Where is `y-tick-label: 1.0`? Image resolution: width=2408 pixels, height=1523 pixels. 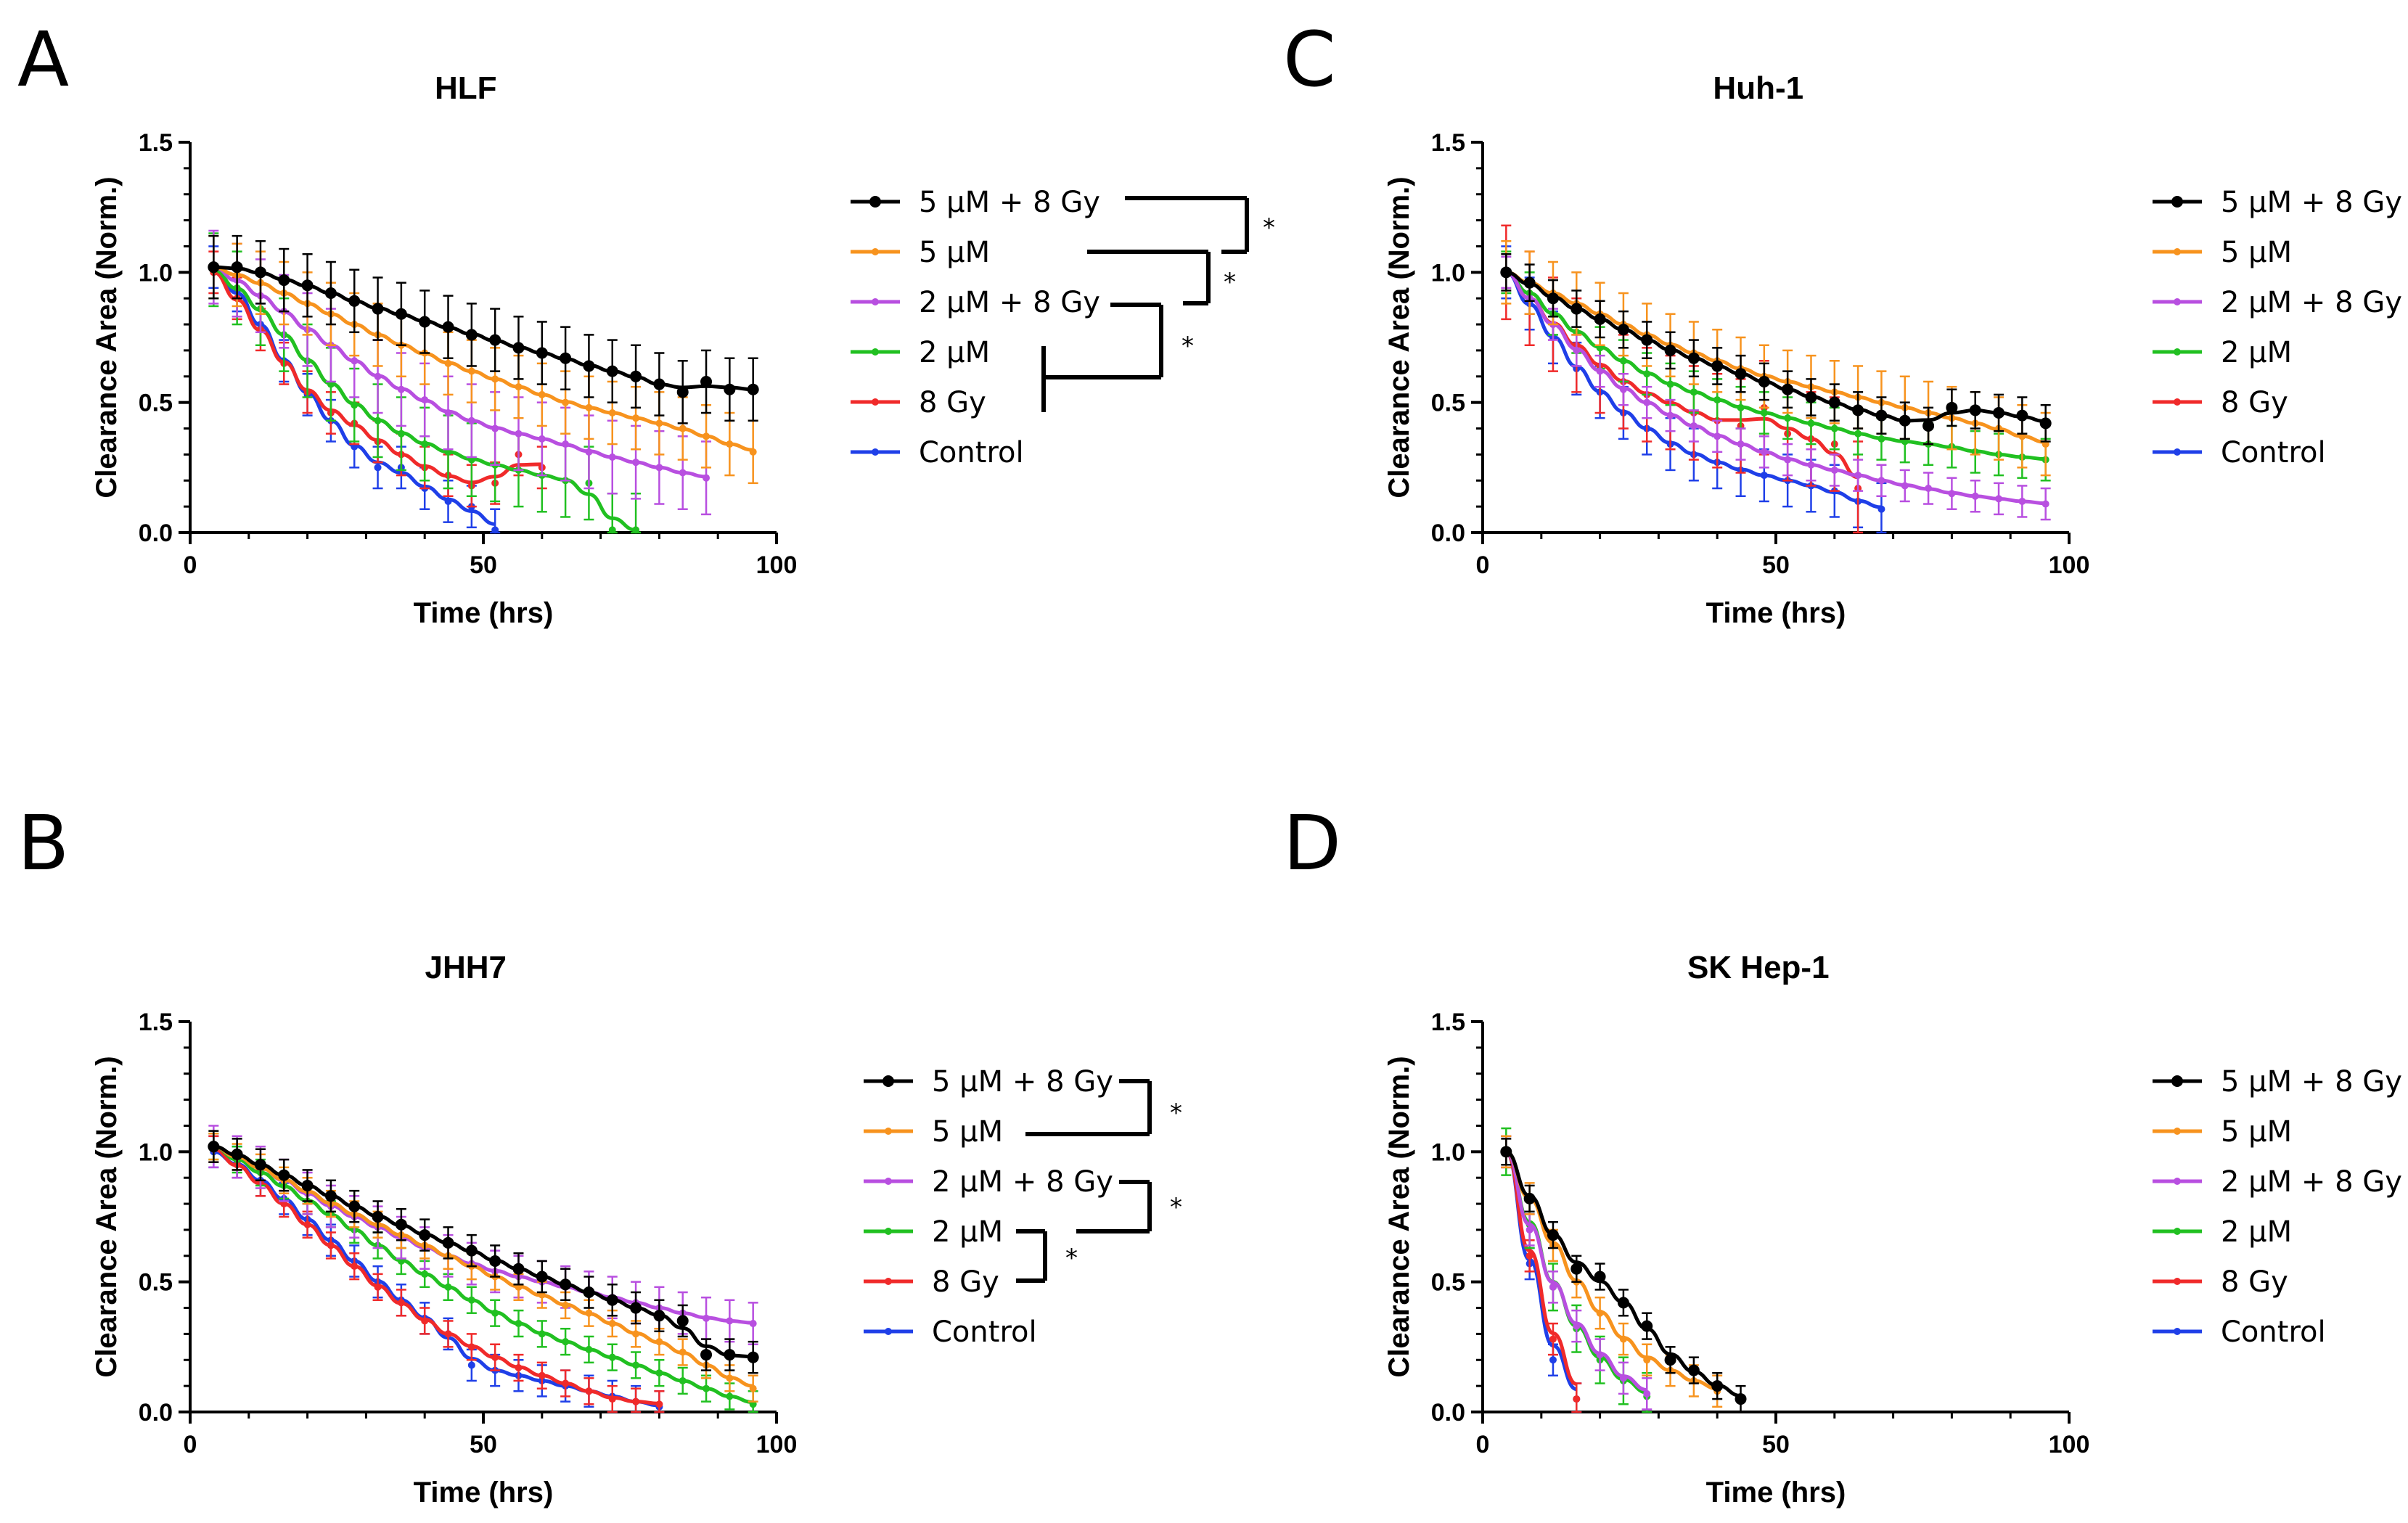
y-tick-label: 1.0 is located at coordinates (1448, 273).